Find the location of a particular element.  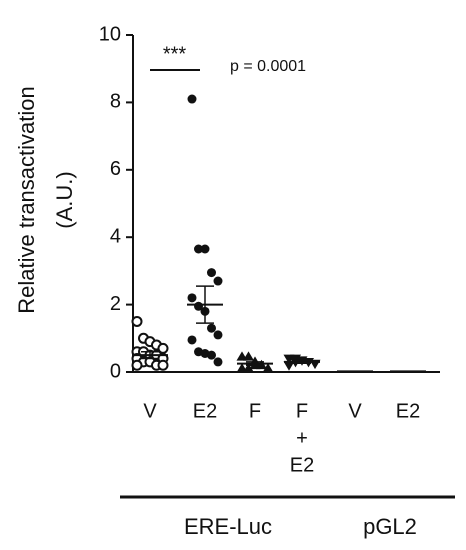

y-tick-label: 10 is located at coordinates (110, 34).